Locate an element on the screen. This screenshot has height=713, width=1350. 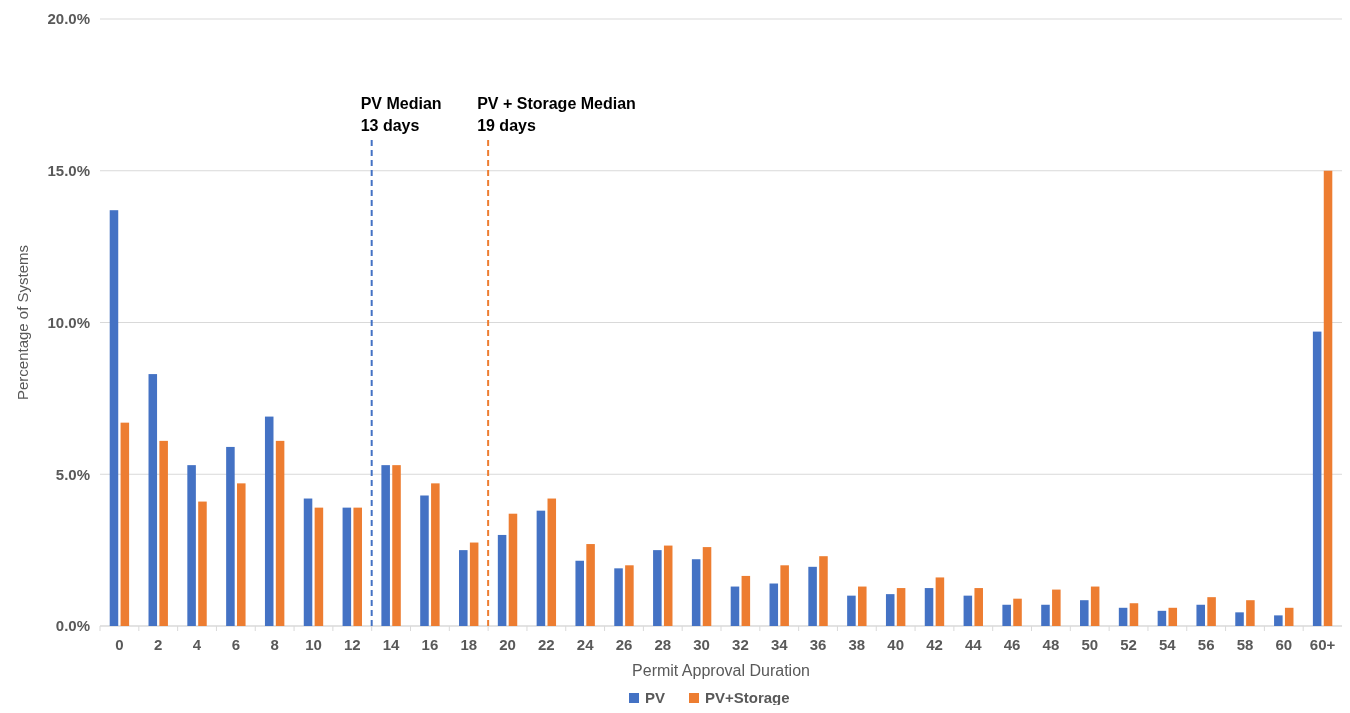
x-tick-label: 36 is located at coordinates (818, 644).